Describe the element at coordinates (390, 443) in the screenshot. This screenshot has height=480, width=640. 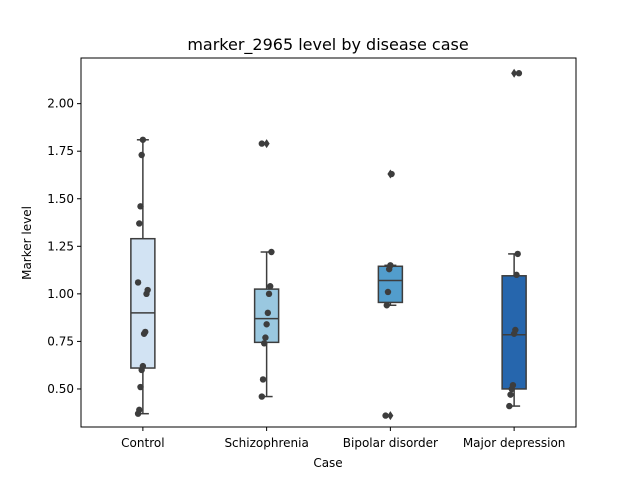
I see `x-tick-label: Bipolar disorder` at that location.